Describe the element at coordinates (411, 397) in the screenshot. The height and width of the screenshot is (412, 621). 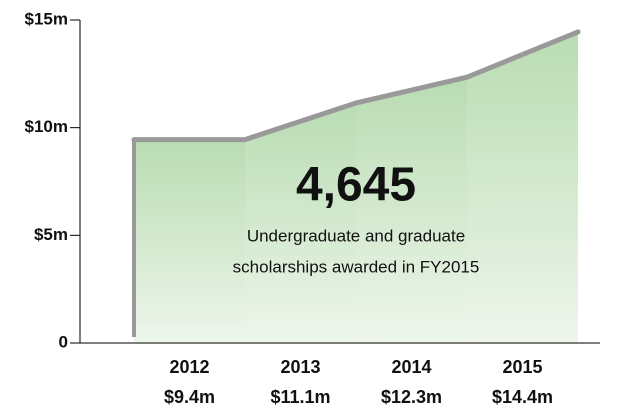
I see `value-label: $12.3m` at that location.